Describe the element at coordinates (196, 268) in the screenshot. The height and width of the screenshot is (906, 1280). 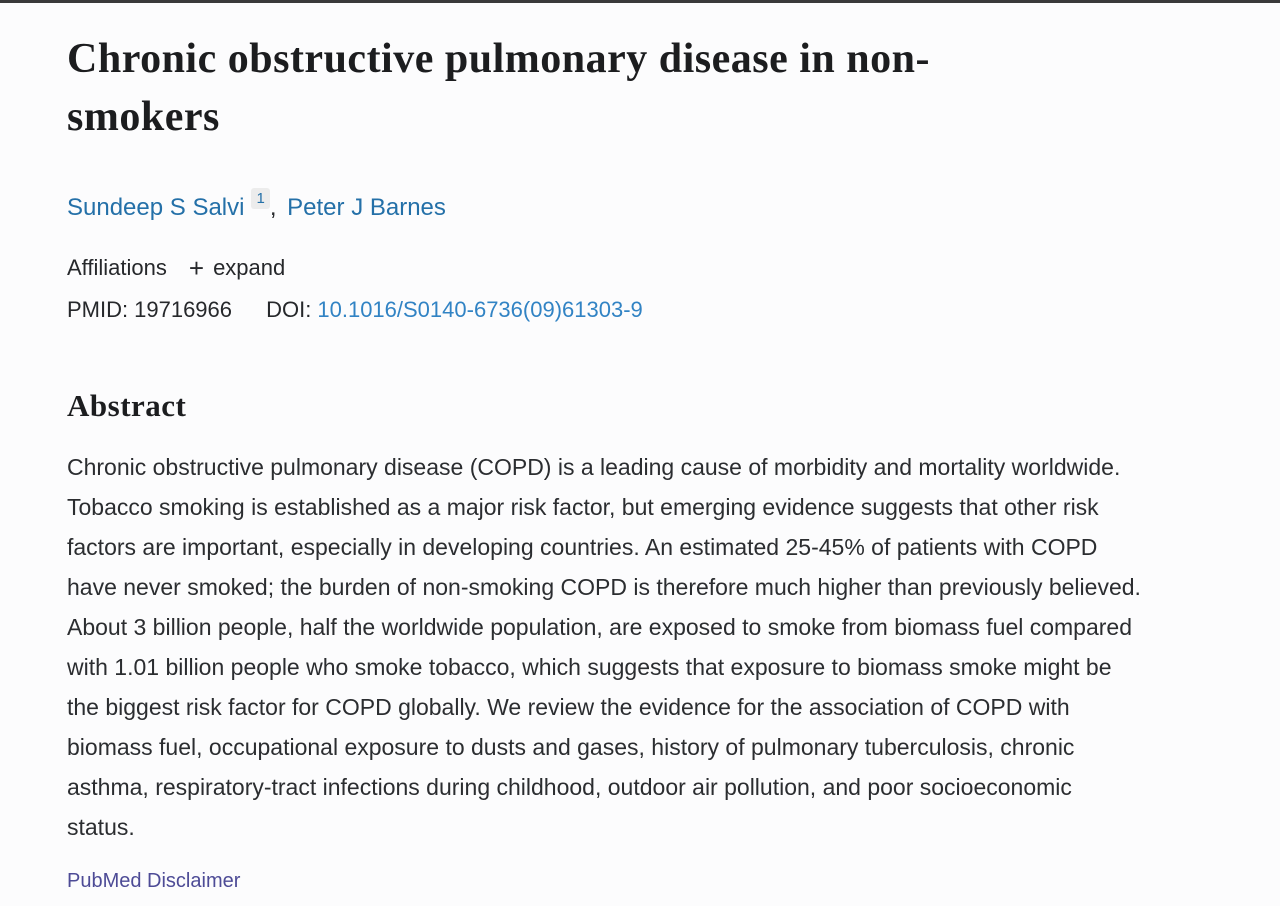
I see `plus-icon: +` at that location.